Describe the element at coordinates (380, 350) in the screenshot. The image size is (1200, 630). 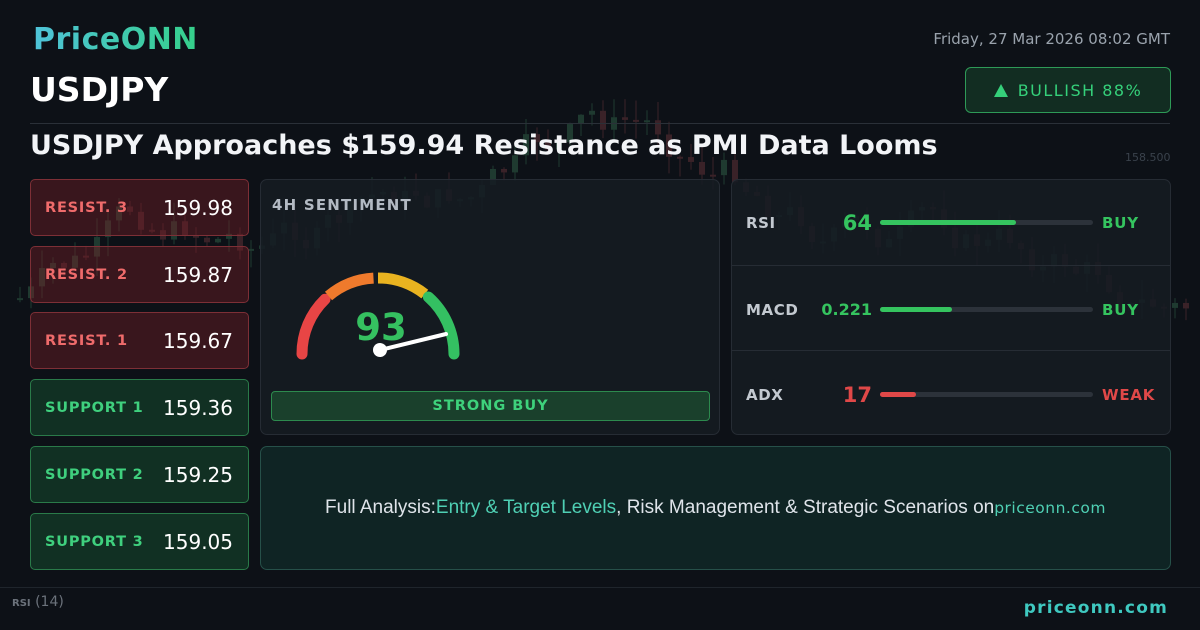
I see `gauge-pivot` at that location.